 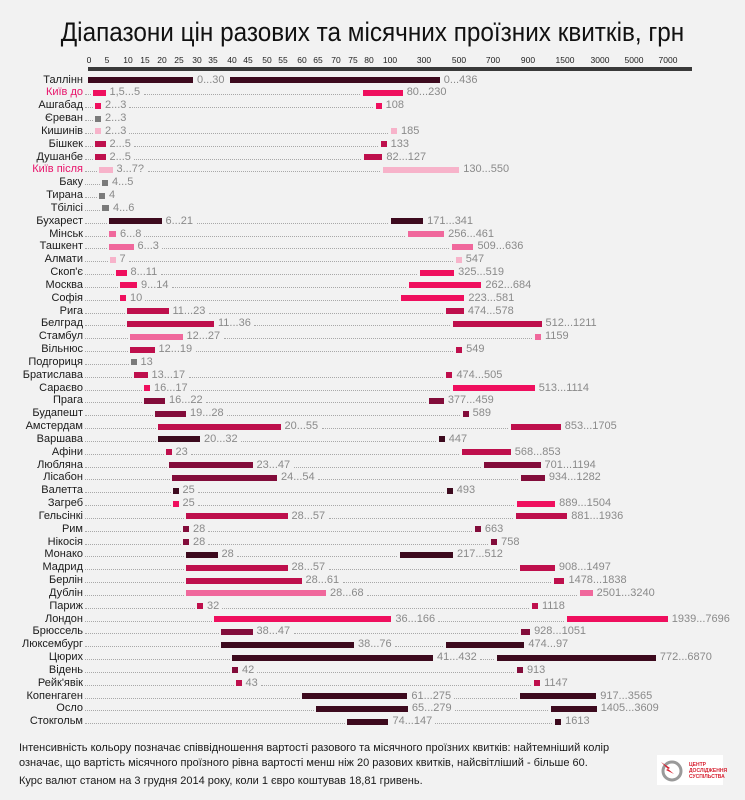 What do you see at coordinates (61, 387) in the screenshot?
I see `city-name: Сараєво` at bounding box center [61, 387].